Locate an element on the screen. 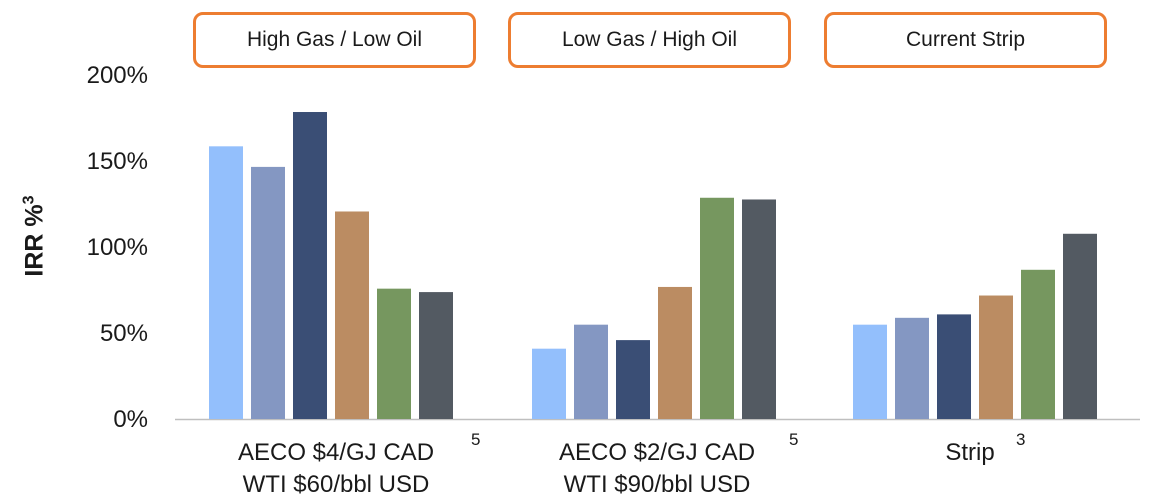 Image resolution: width=1158 pixels, height=501 pixels. bar-group1-series4 is located at coordinates (352, 315).